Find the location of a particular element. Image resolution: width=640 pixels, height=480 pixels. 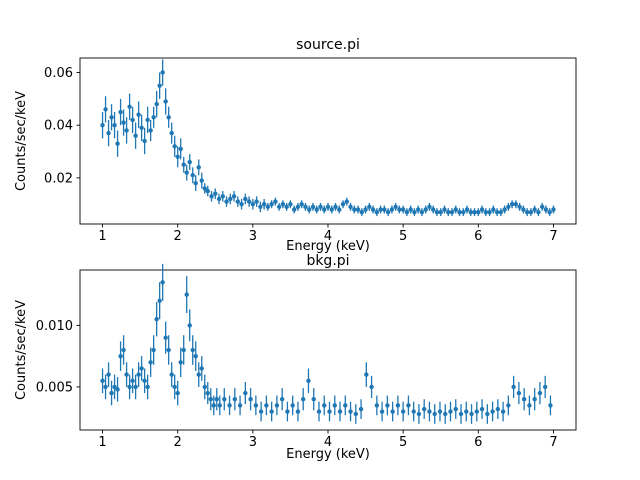

svg-text: 0.02 is located at coordinates (58, 178).